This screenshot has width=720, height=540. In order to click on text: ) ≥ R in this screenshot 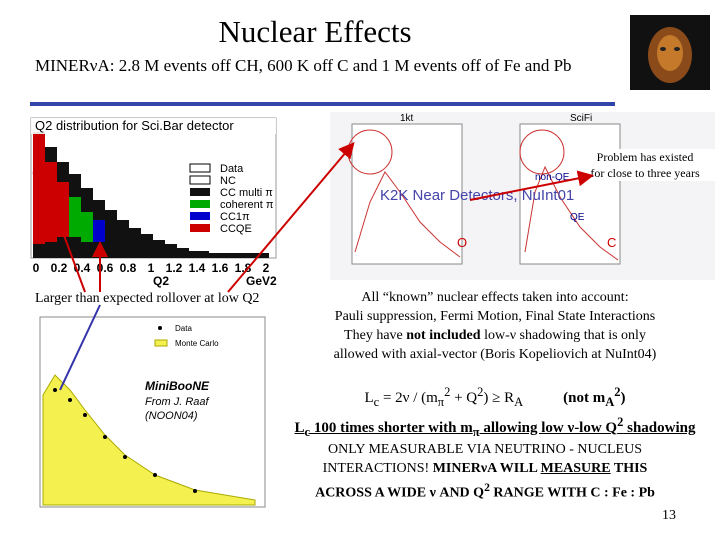, I will do `click(499, 398)`.